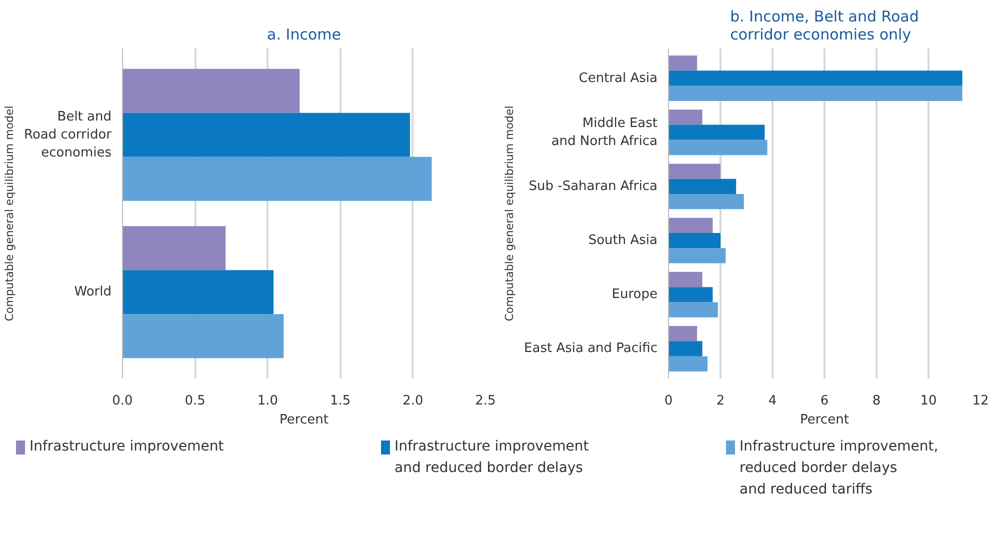 The width and height of the screenshot is (999, 540). I want to click on chart-title: a. Income, so click(304, 35).